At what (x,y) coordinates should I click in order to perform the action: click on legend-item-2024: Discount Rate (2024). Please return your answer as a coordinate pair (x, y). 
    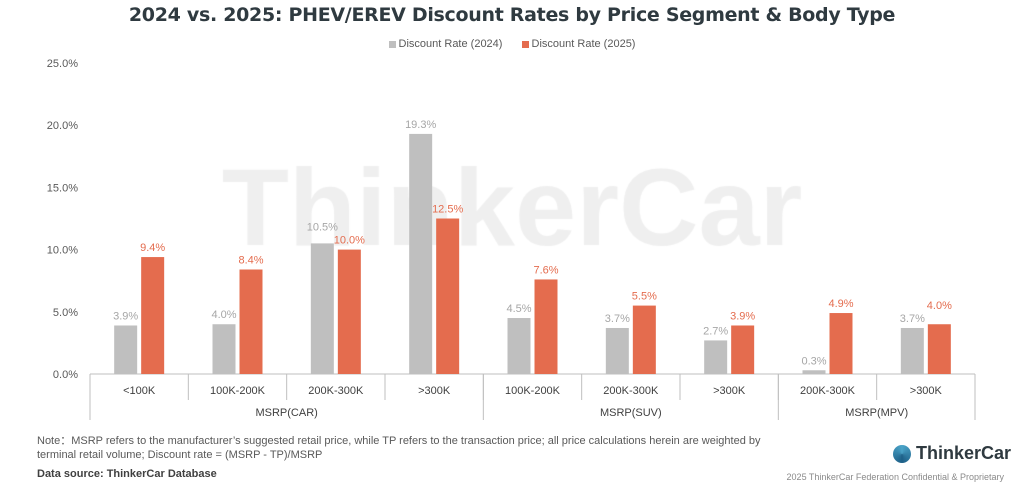
    Looking at the image, I should click on (445, 44).